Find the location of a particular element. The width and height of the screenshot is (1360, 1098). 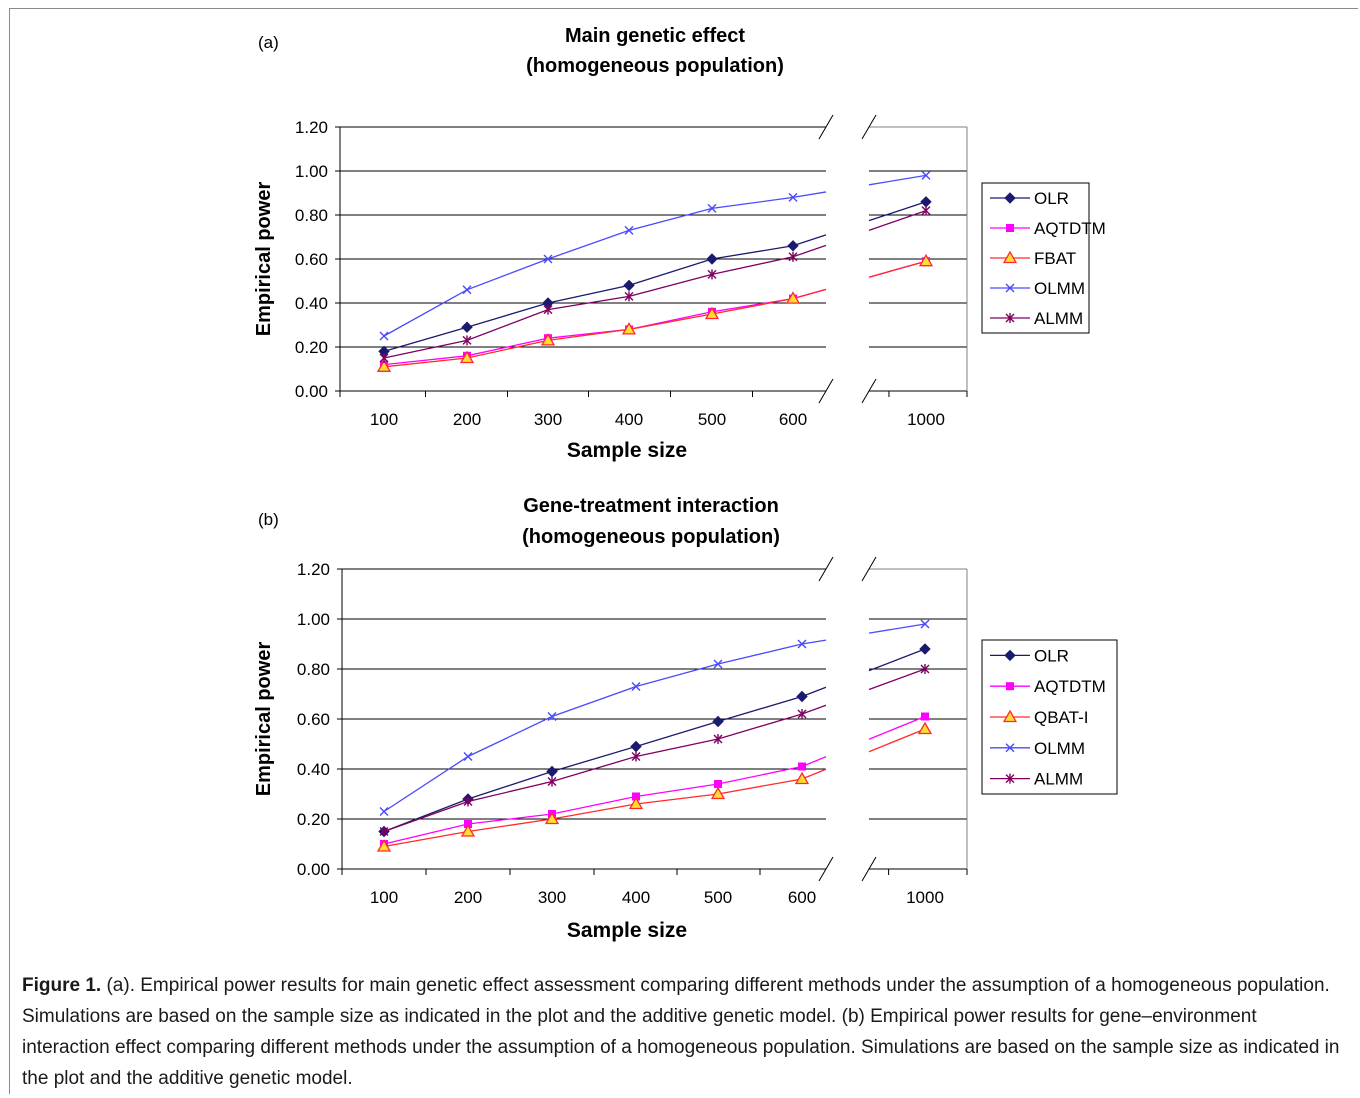

legend-label: OLR is located at coordinates (1051, 655).